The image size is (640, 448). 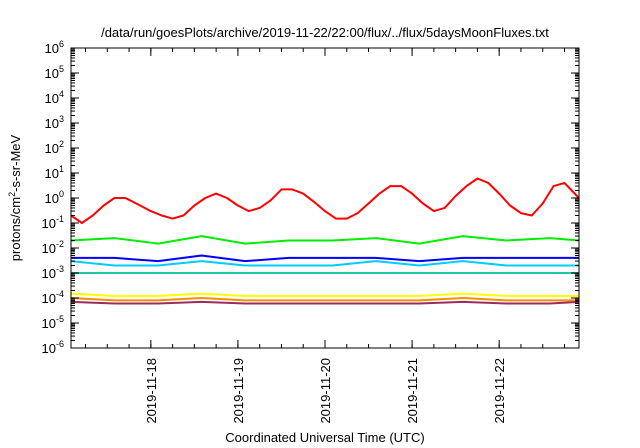 I want to click on y-tick-exponent: 5, so click(x=61, y=69).